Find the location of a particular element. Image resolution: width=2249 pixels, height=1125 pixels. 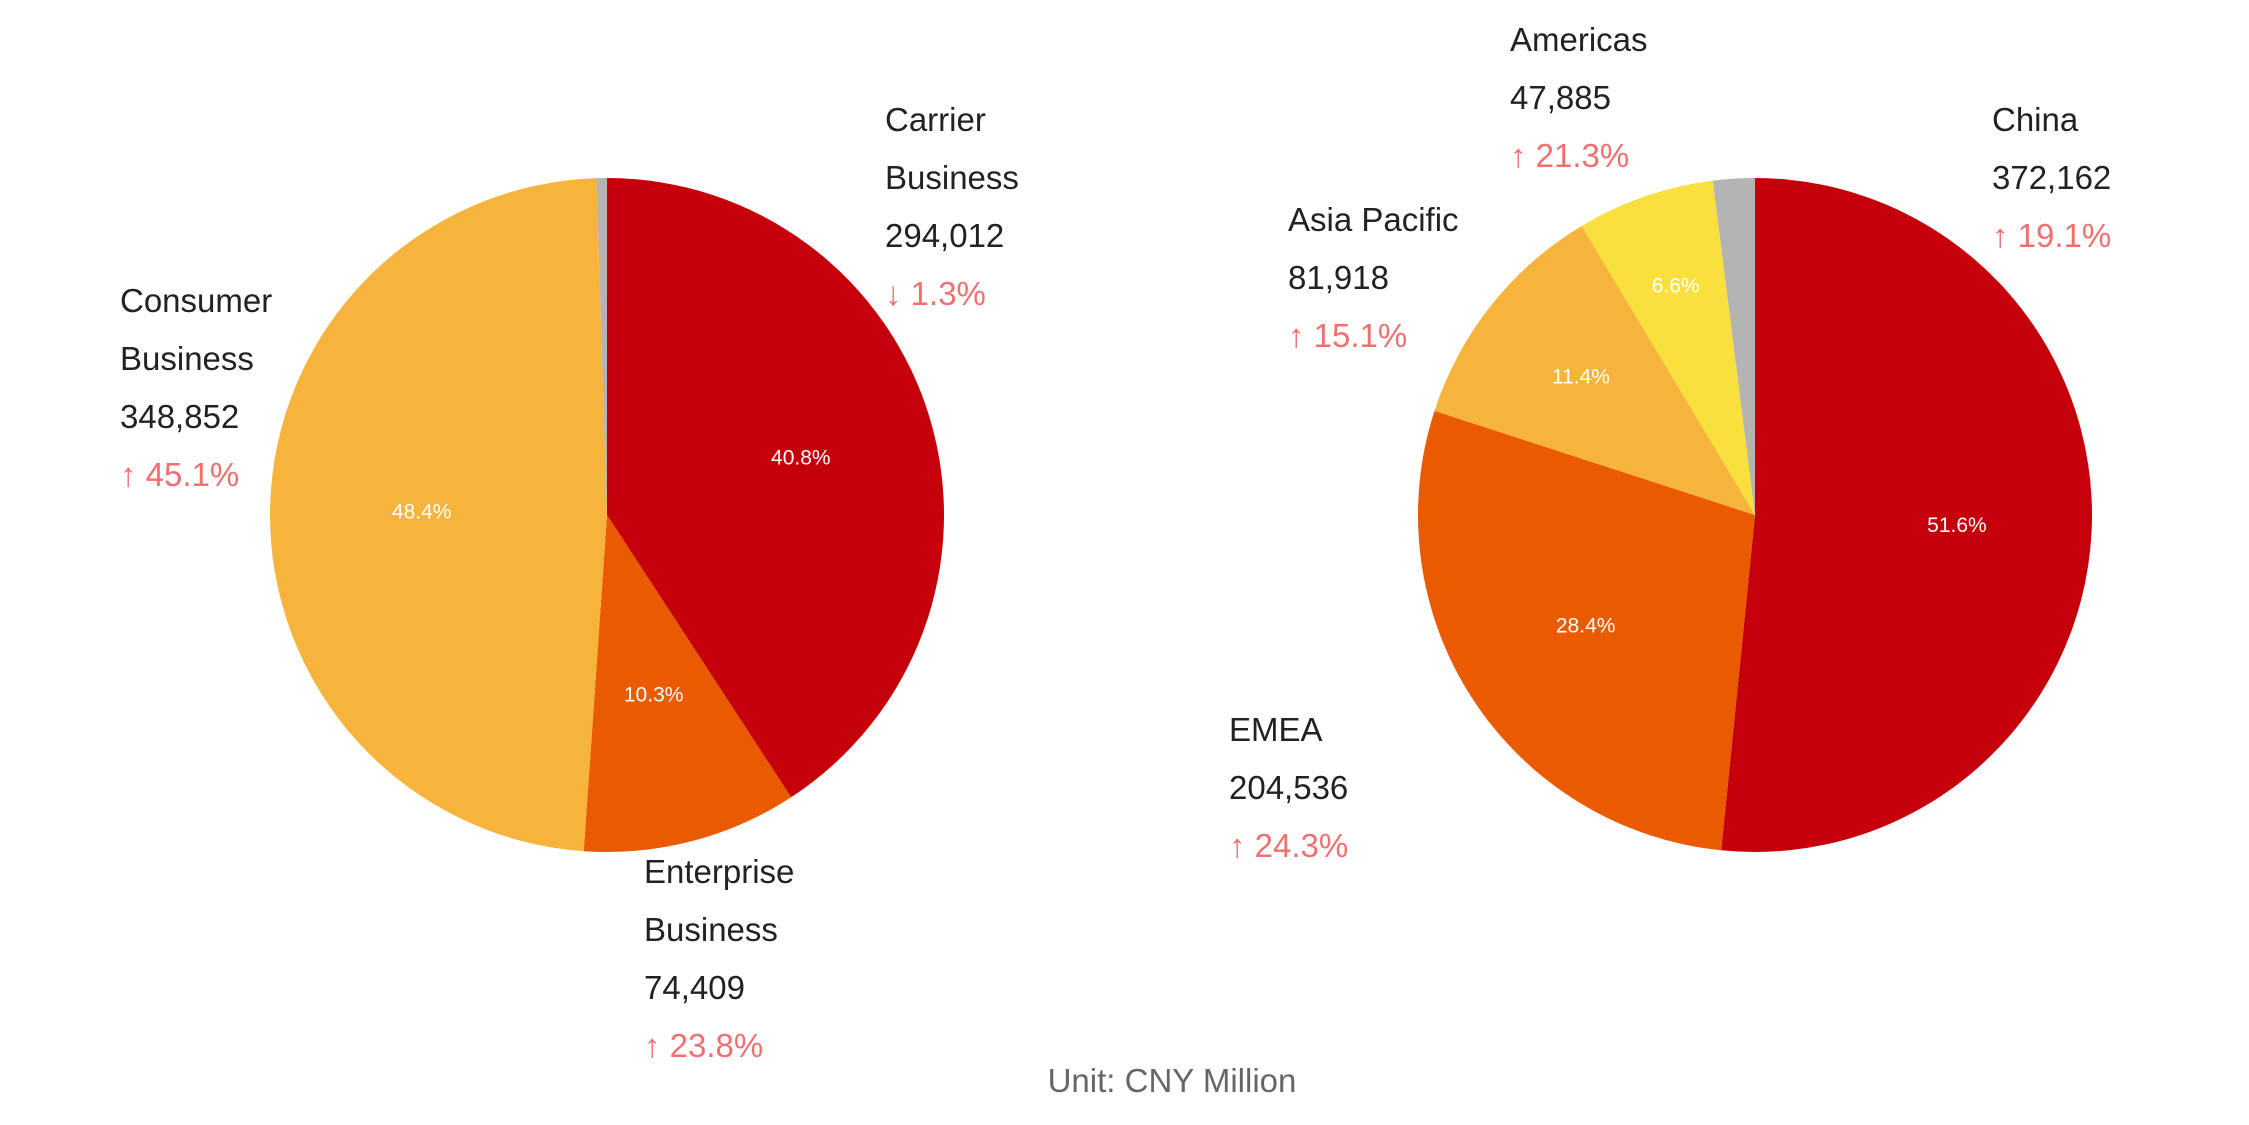

label-value: 204,536 is located at coordinates (1289, 787).